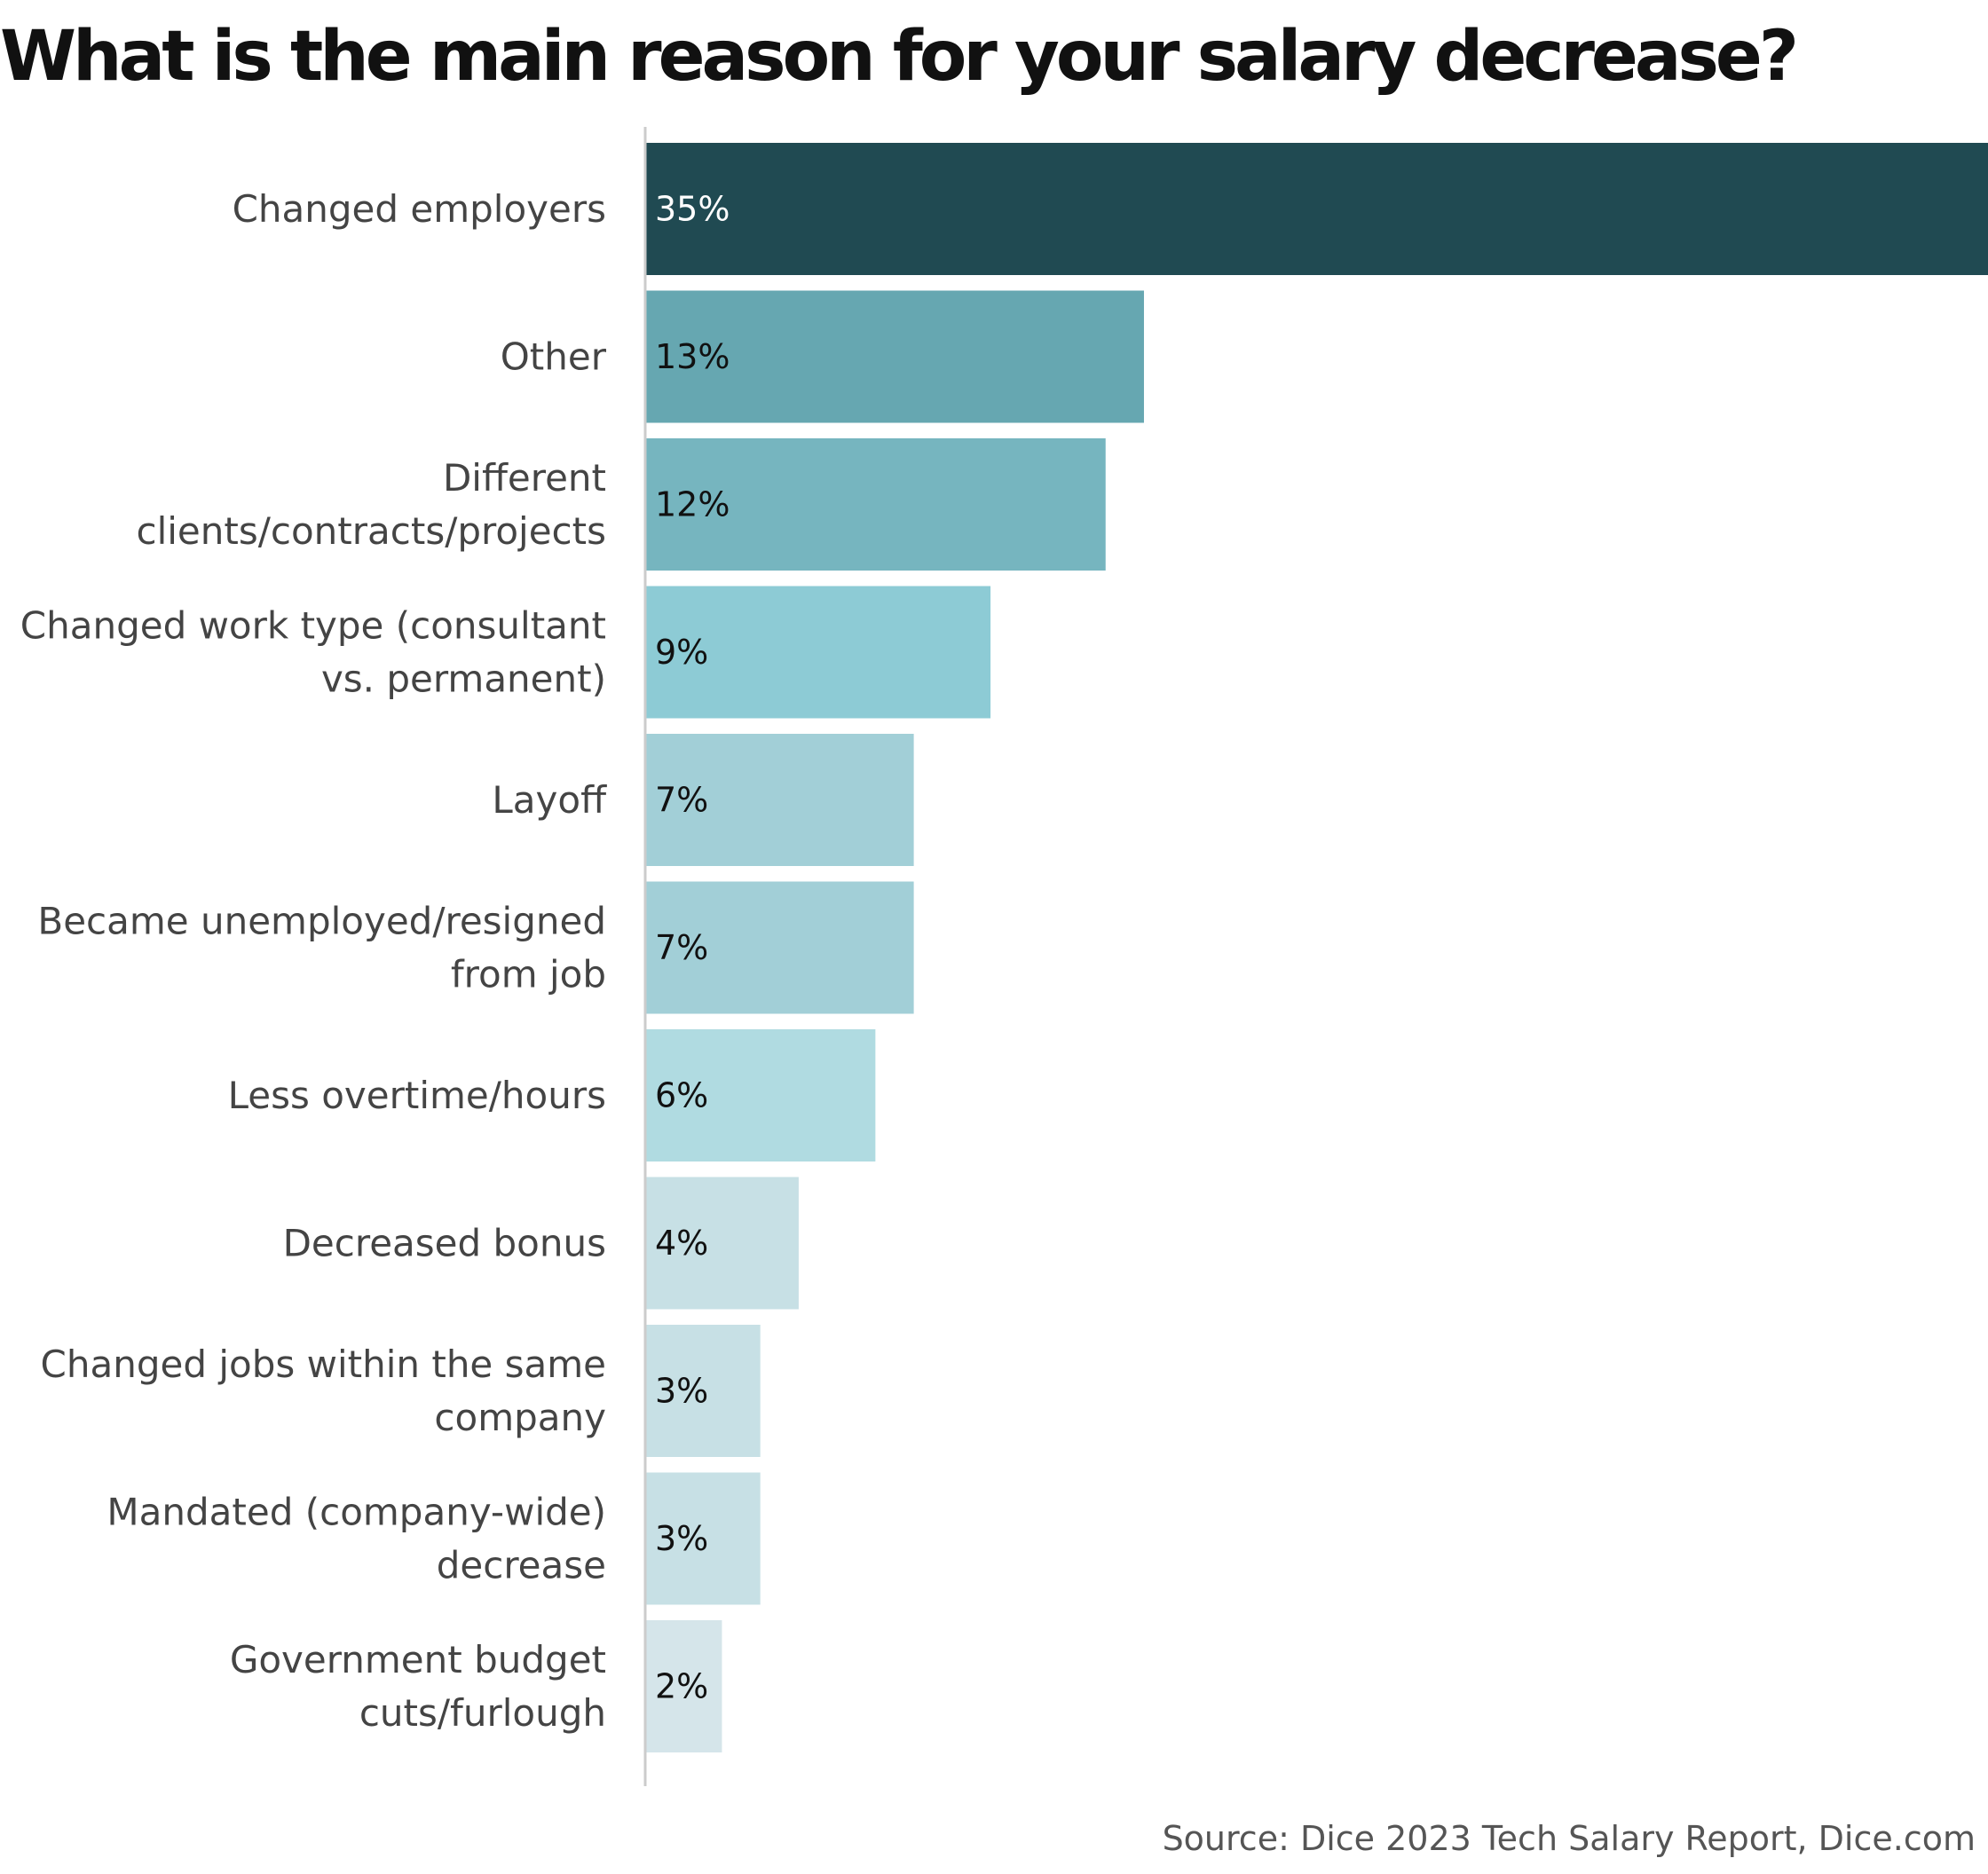  What do you see at coordinates (444, 1243) in the screenshot?
I see `category-label: Decreased bonus` at bounding box center [444, 1243].